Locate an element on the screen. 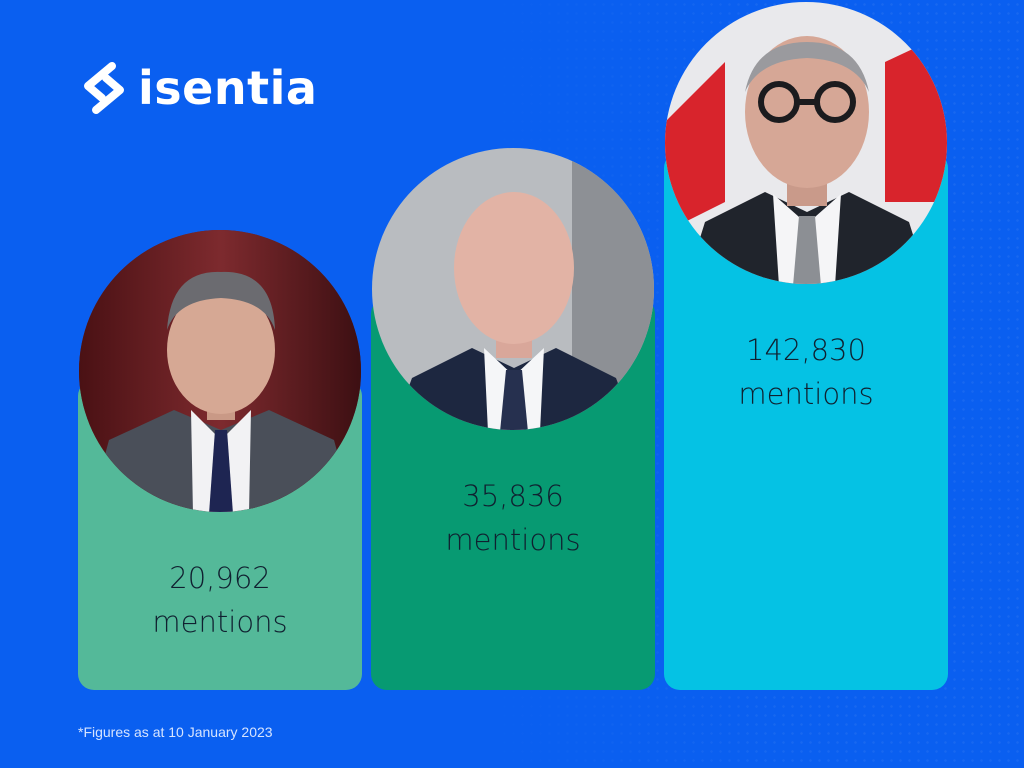  data-label-3: 142,830 mentions is located at coordinates (806, 372).